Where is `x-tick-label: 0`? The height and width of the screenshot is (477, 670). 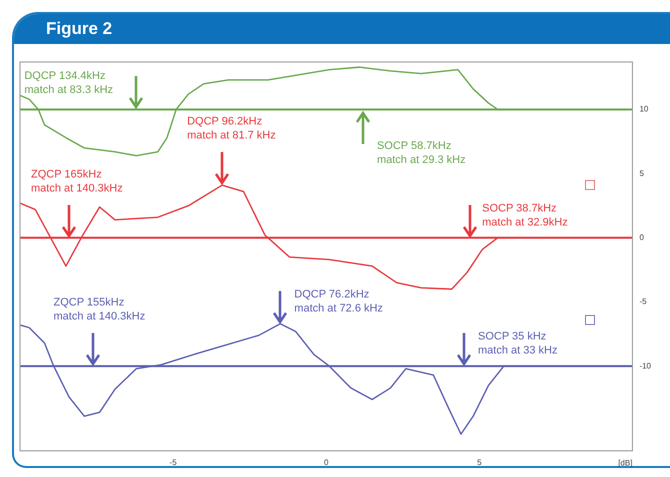 x-tick-label: 0 is located at coordinates (326, 462).